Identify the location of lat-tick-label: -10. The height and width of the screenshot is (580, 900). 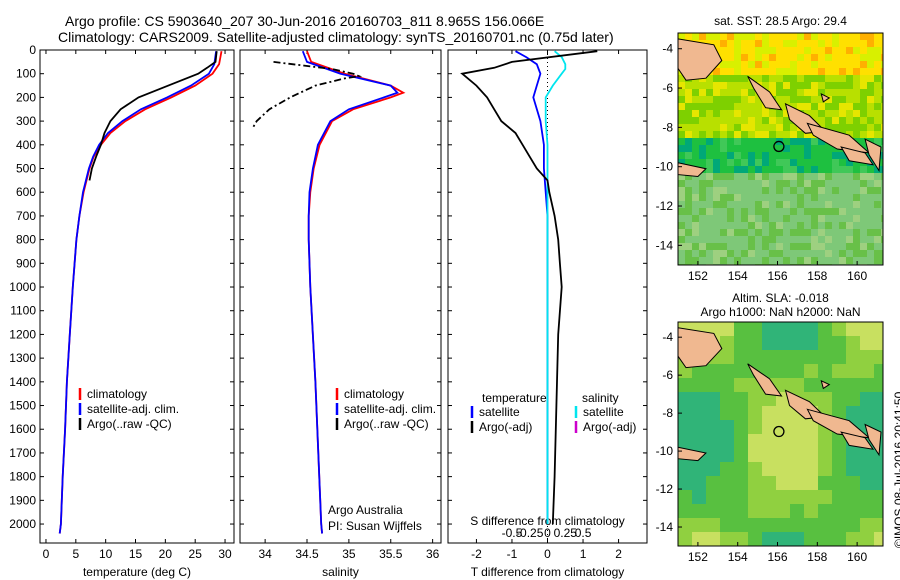
(665, 451).